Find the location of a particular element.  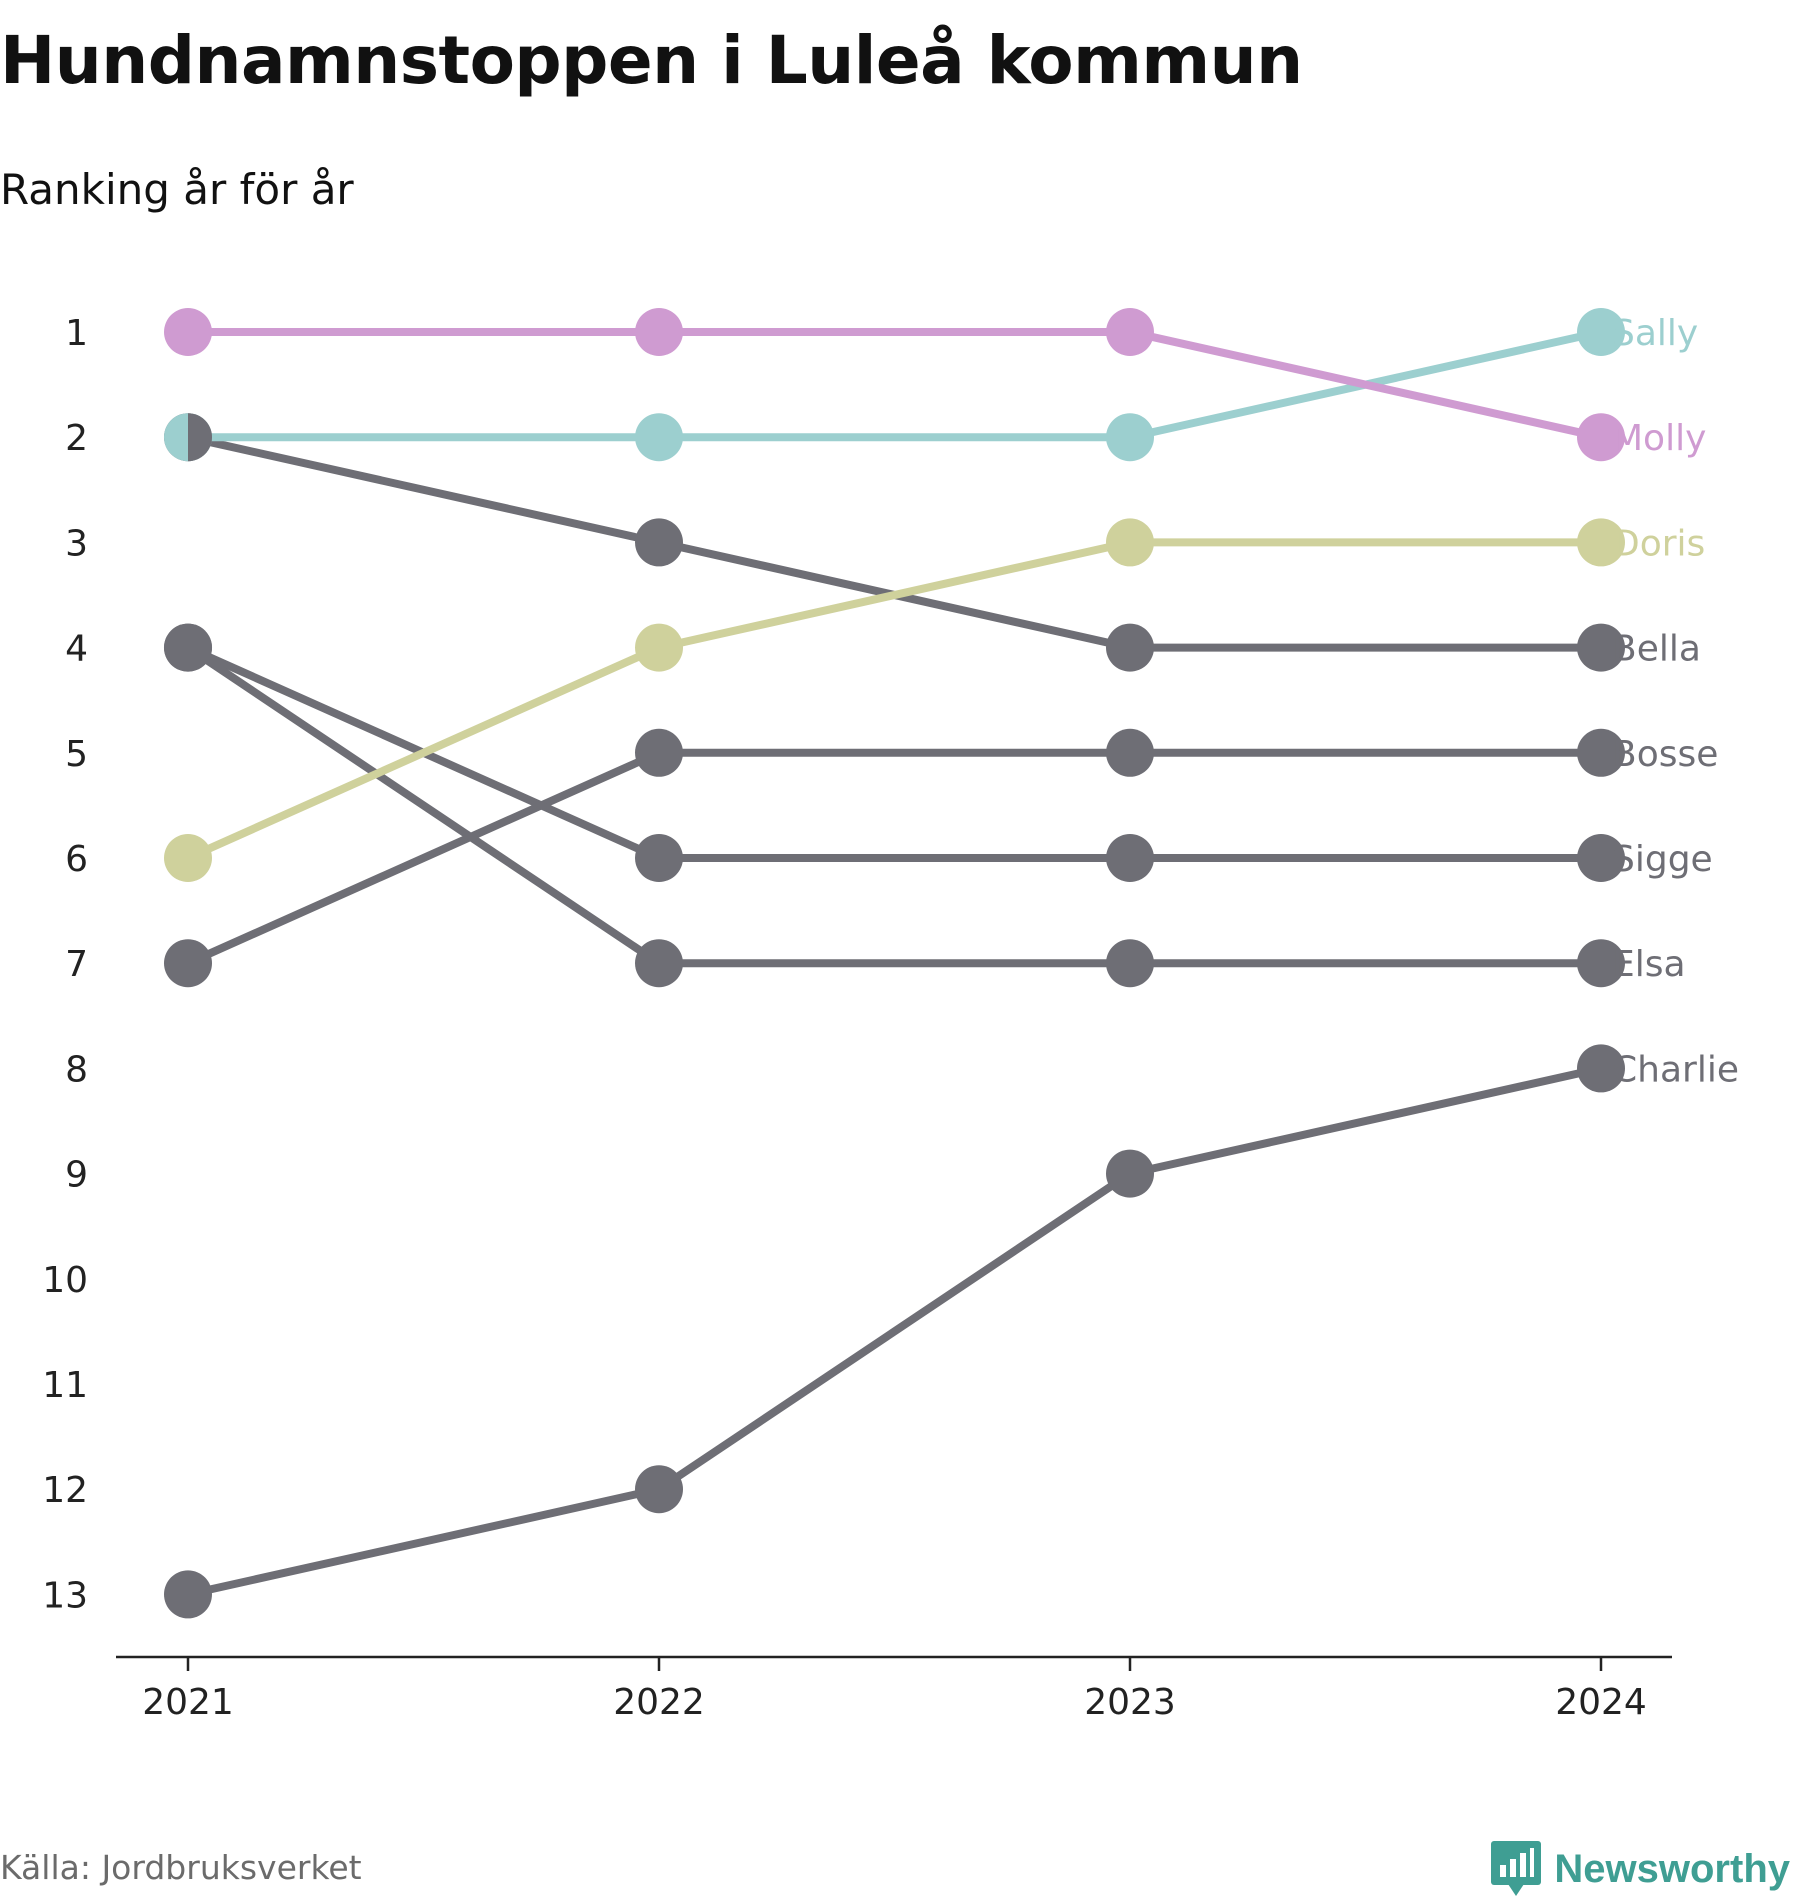

series-line-molly is located at coordinates (894, 385).